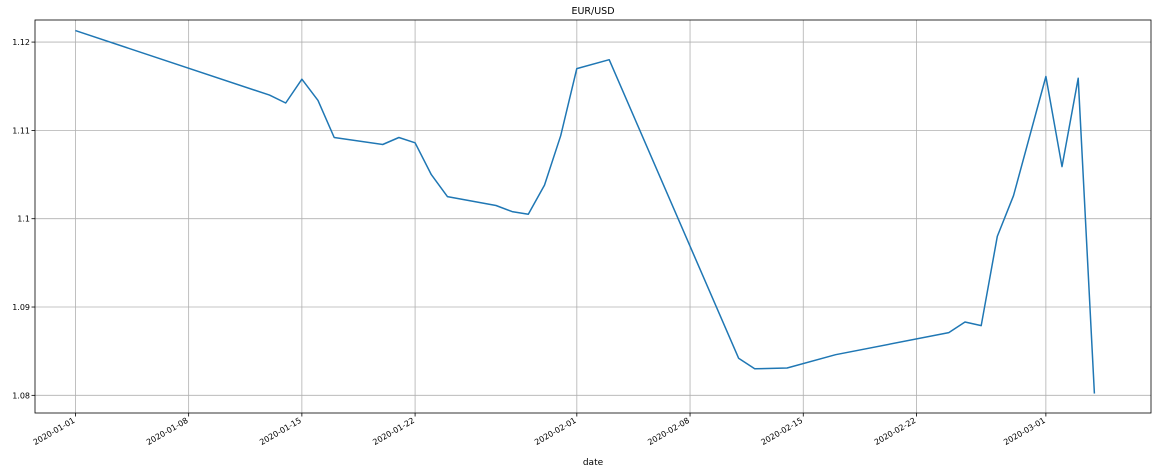 This screenshot has height=473, width=1157. I want to click on y-tick-label: 1.1, so click(23, 219).